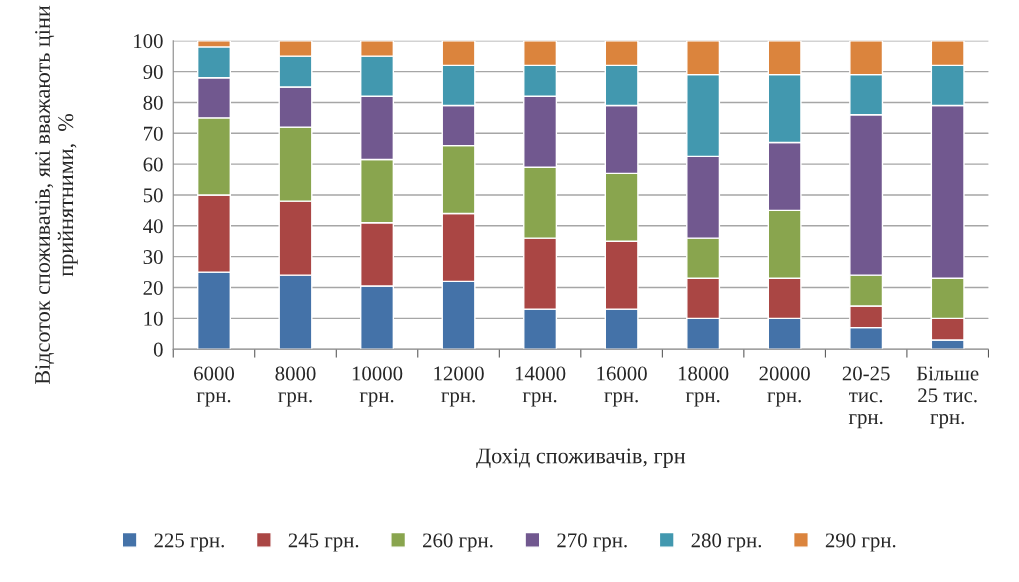 The height and width of the screenshot is (582, 1019). Describe the element at coordinates (323, 542) in the screenshot. I see `legend-label: 245 грн.` at that location.